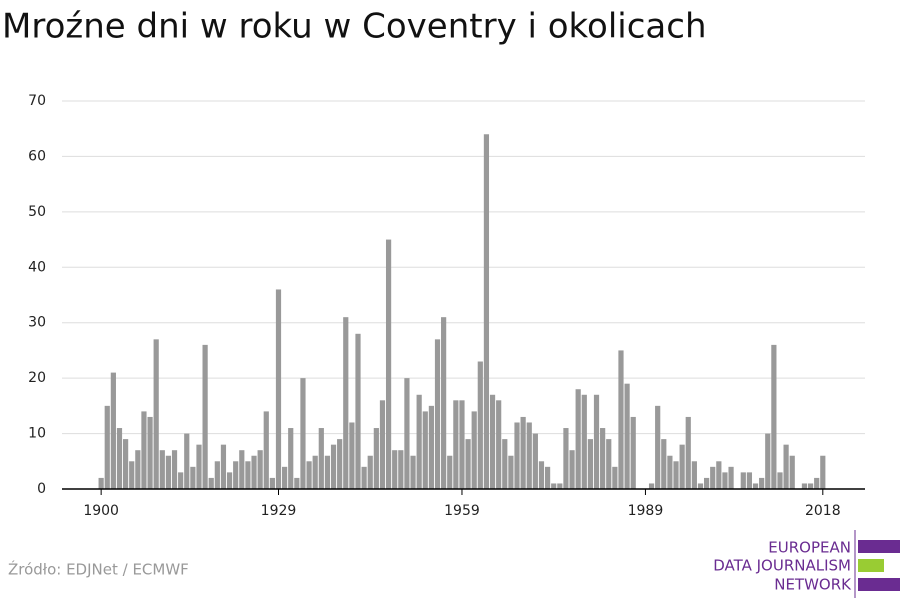  What do you see at coordinates (37, 378) in the screenshot?
I see `y-tick-label: 20` at bounding box center [37, 378].